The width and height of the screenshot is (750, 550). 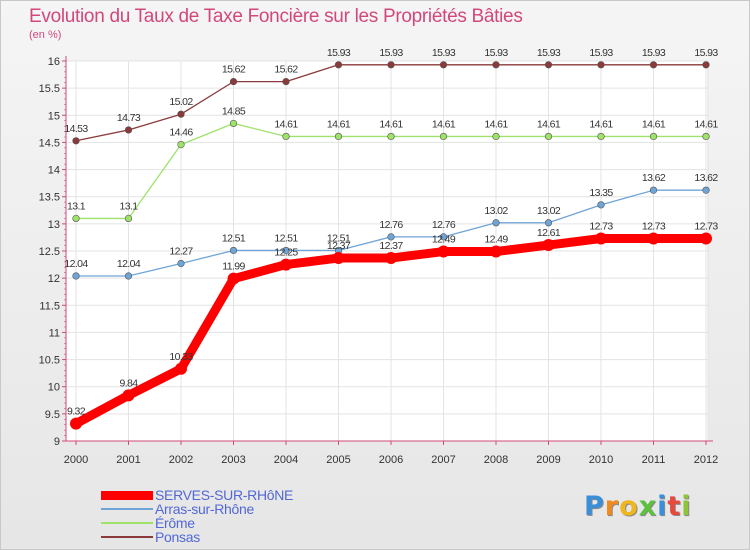 I want to click on y-tick-label: 15, so click(x=54, y=116).